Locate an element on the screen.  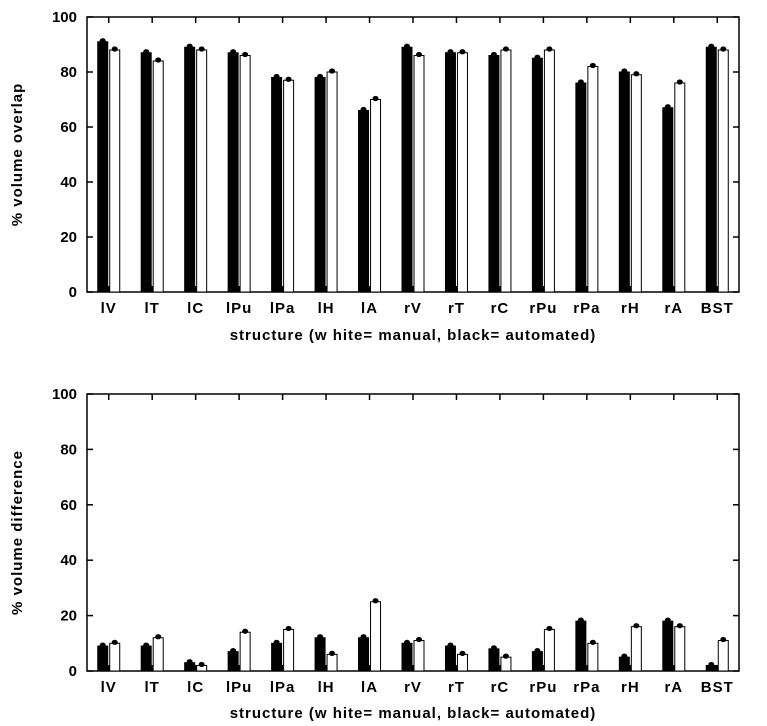
bottom-category-label: rC is located at coordinates (500, 687).